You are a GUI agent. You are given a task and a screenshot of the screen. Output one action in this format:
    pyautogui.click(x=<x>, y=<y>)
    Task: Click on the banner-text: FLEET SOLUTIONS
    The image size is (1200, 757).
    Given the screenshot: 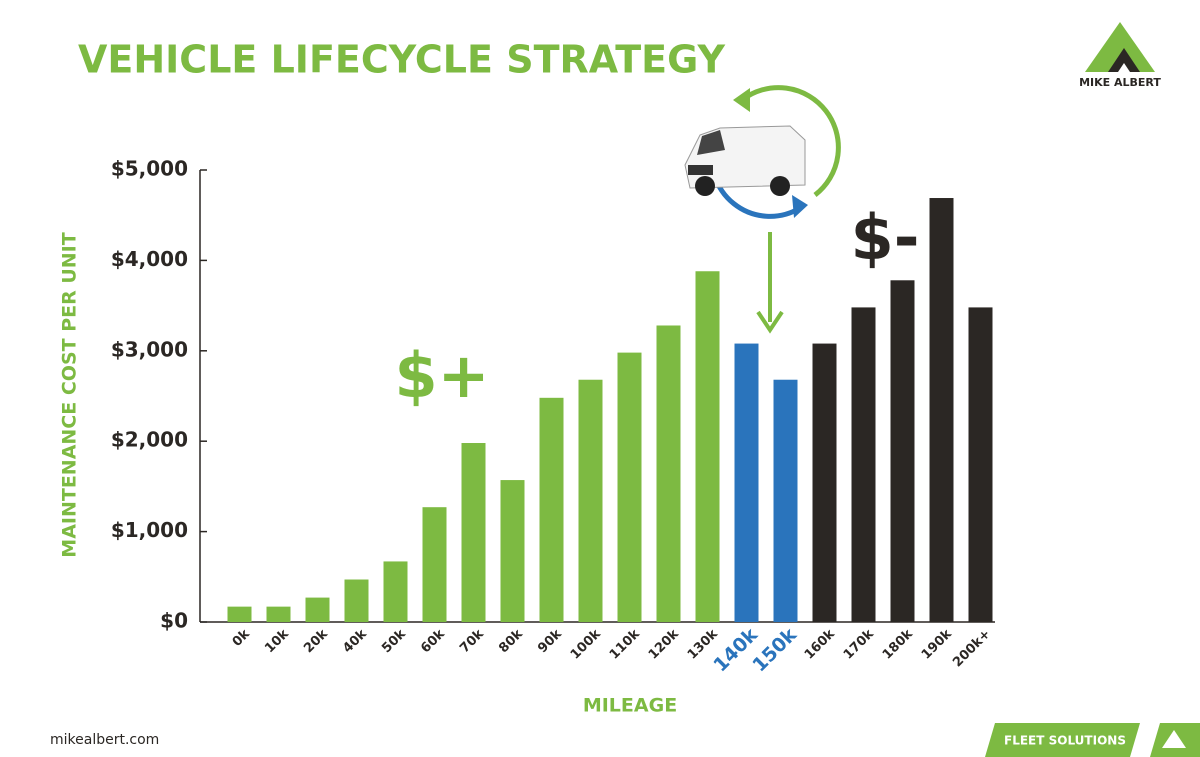 What is the action you would take?
    pyautogui.click(x=1065, y=741)
    